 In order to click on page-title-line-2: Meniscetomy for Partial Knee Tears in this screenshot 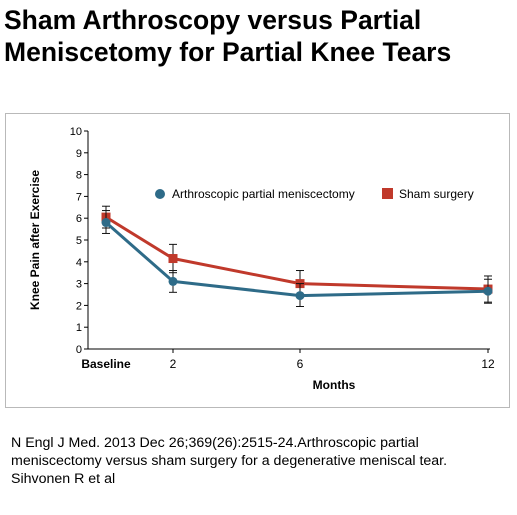, I will do `click(228, 52)`.